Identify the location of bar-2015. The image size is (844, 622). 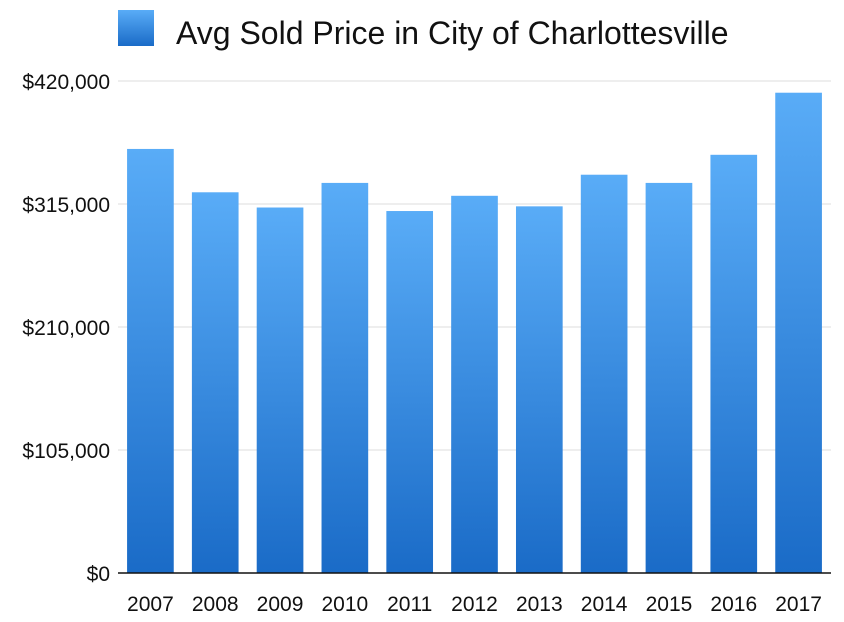
(669, 377).